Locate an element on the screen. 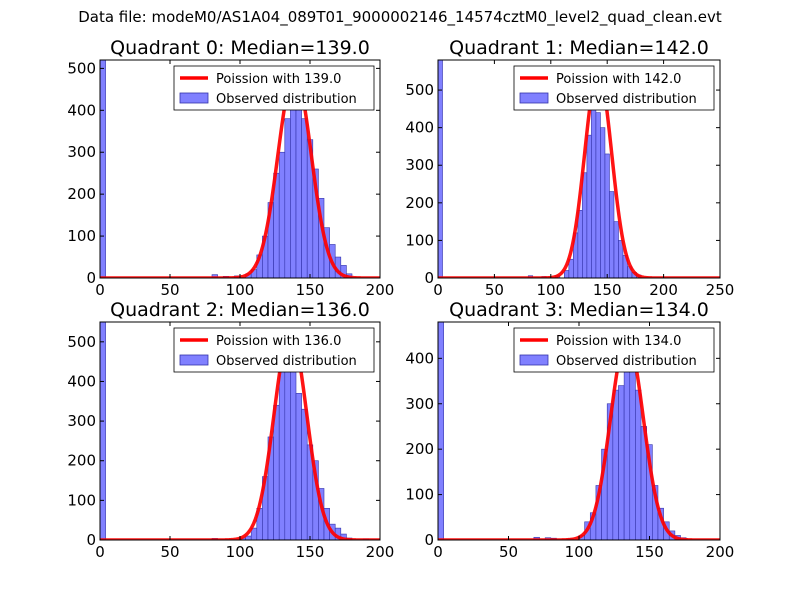  legend-box is located at coordinates (274, 350).